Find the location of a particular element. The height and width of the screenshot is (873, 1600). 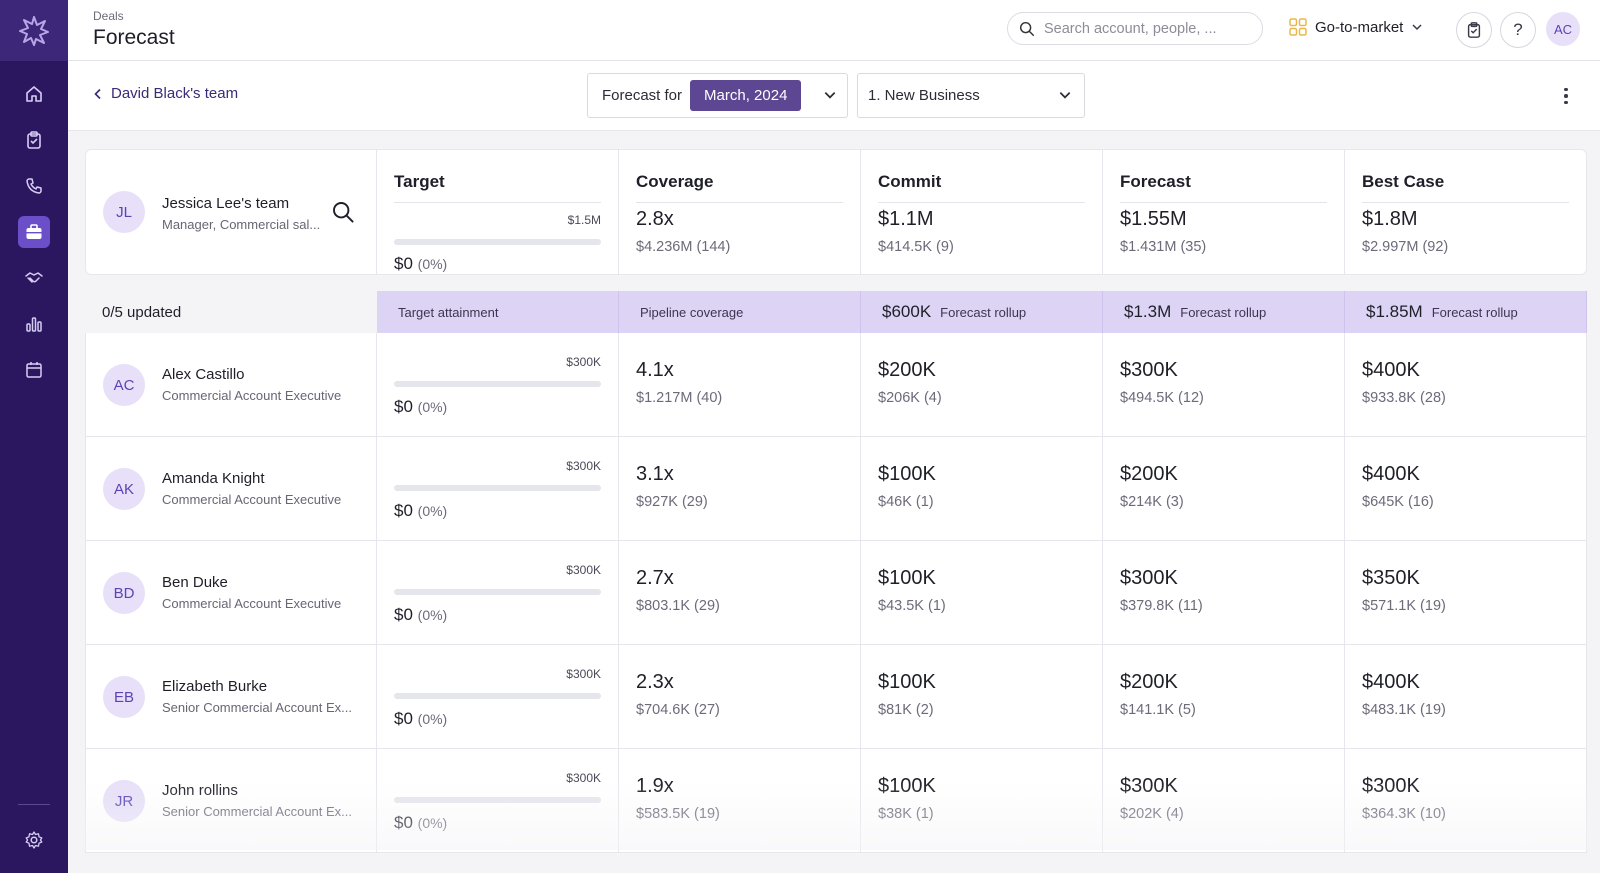

nav-home is located at coordinates (34, 94).